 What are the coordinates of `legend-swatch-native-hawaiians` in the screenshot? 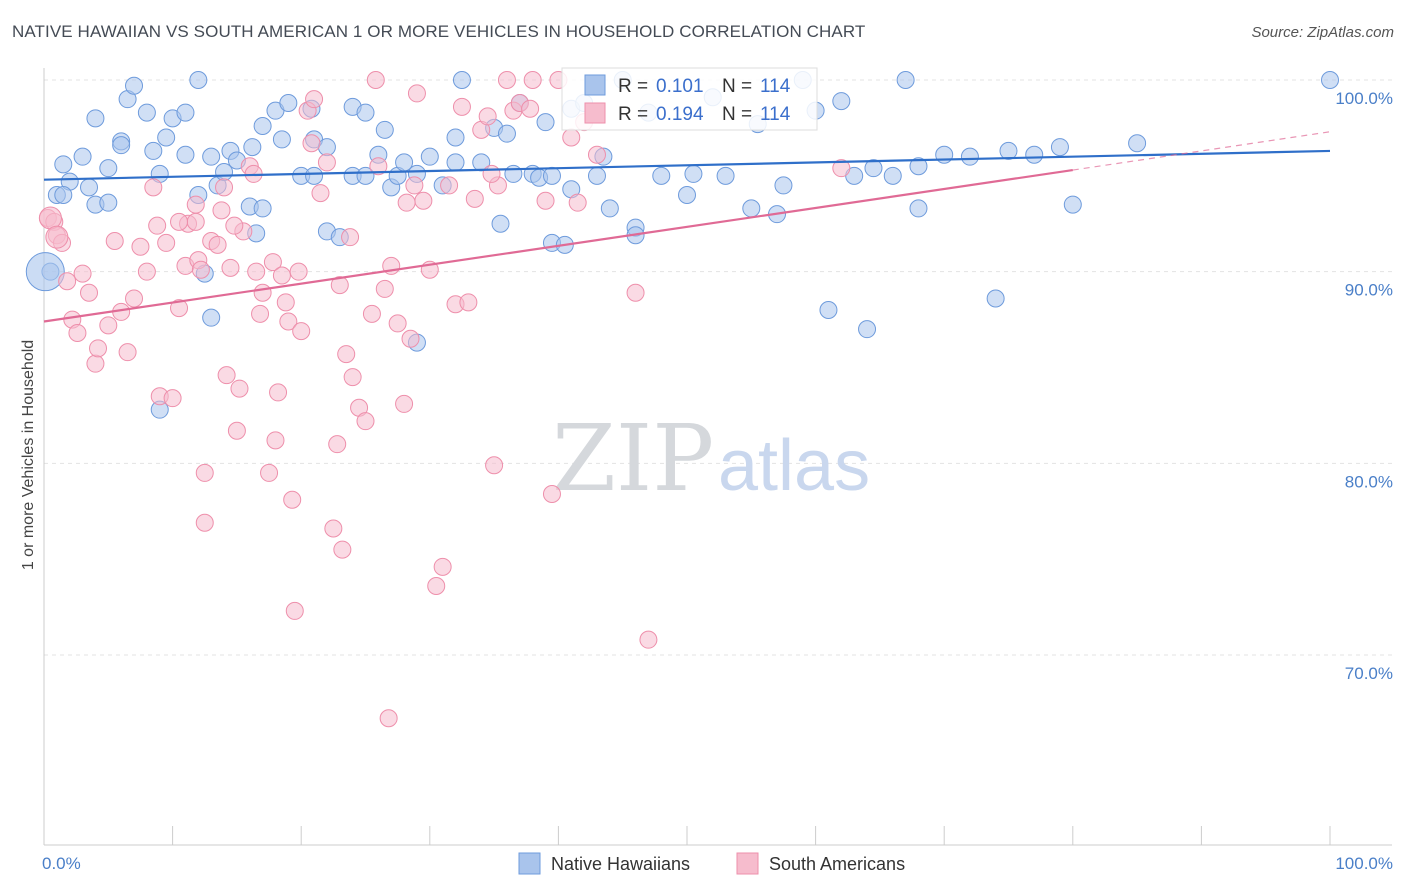 It's located at (529, 863).